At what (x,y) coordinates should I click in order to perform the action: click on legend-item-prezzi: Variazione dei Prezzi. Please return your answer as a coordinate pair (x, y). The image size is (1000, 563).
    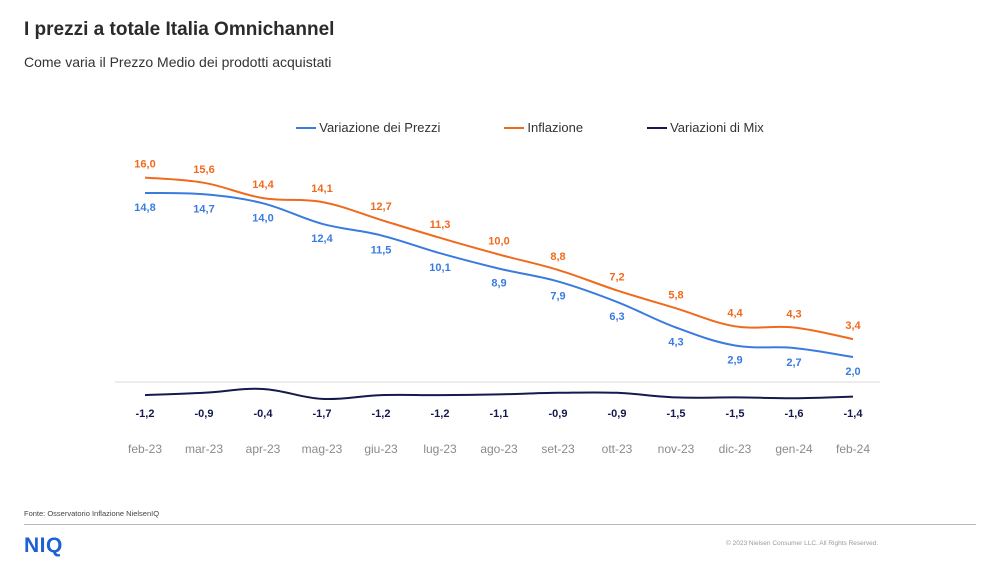
    Looking at the image, I should click on (368, 127).